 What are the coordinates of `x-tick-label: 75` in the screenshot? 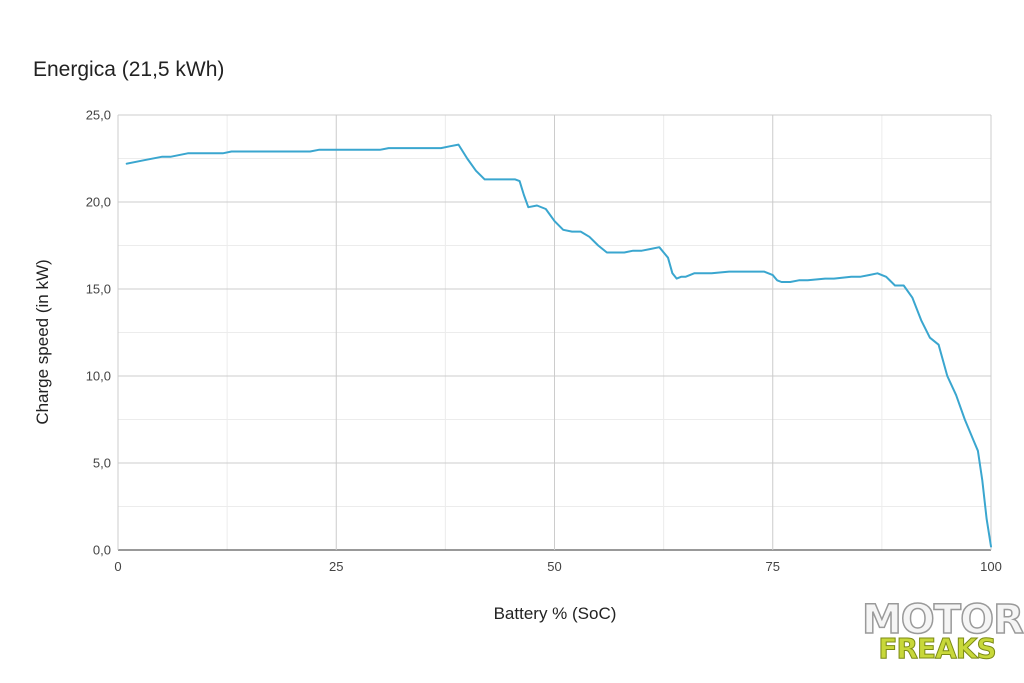 It's located at (773, 566).